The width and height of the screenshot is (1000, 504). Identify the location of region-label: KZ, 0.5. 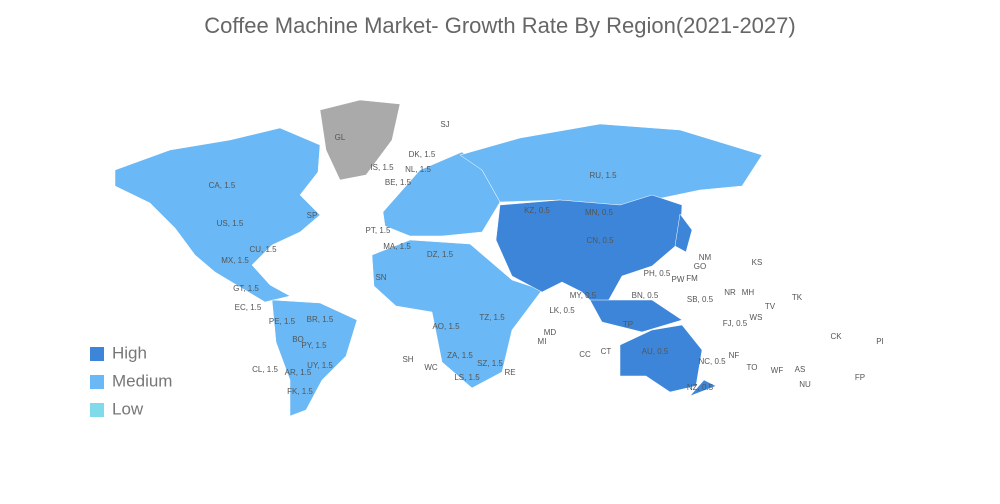
(537, 210).